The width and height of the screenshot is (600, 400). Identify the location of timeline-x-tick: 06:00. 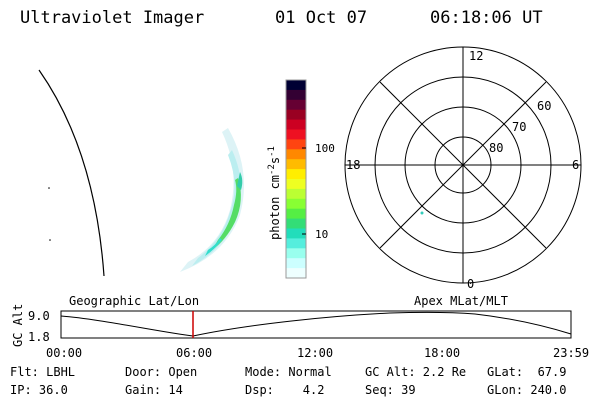
(194, 353).